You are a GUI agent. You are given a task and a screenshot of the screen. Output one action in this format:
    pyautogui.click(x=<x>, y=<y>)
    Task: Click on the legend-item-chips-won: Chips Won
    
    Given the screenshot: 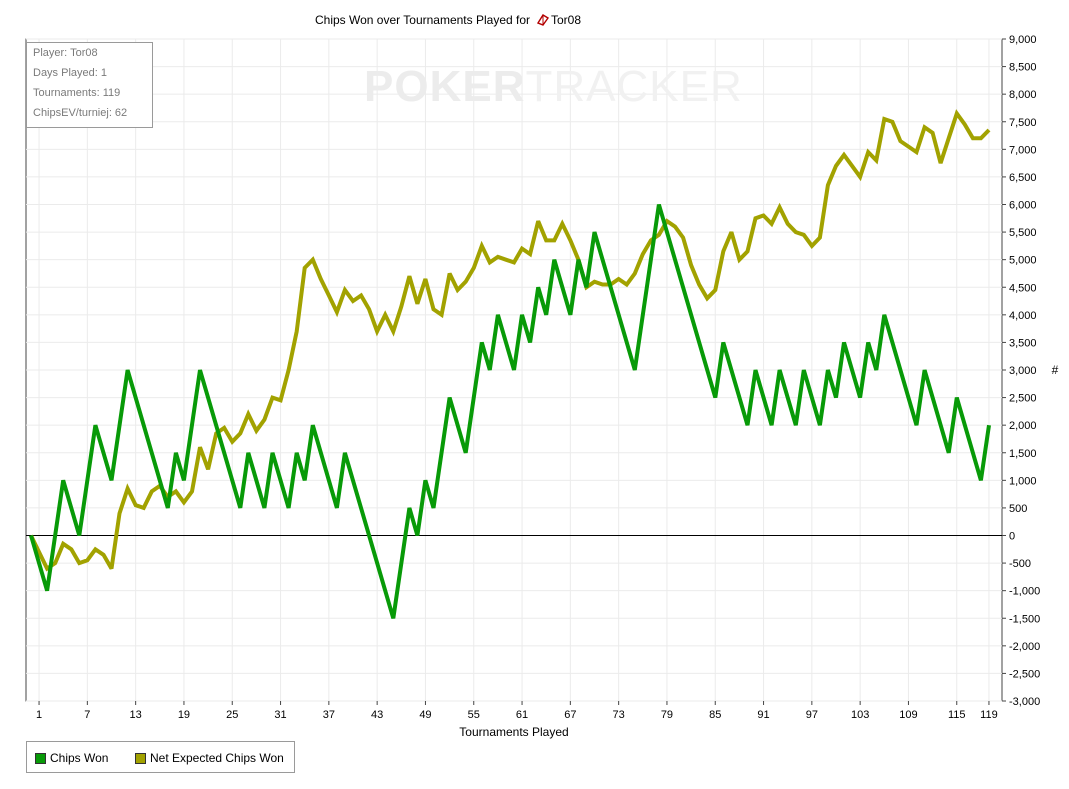 What is the action you would take?
    pyautogui.click(x=71, y=758)
    